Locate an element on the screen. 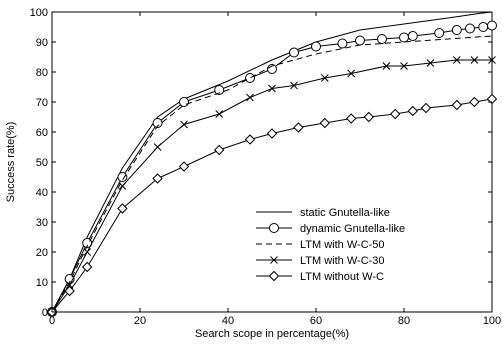 This screenshot has height=345, width=503. y-tick-label: 50 is located at coordinates (42, 163).